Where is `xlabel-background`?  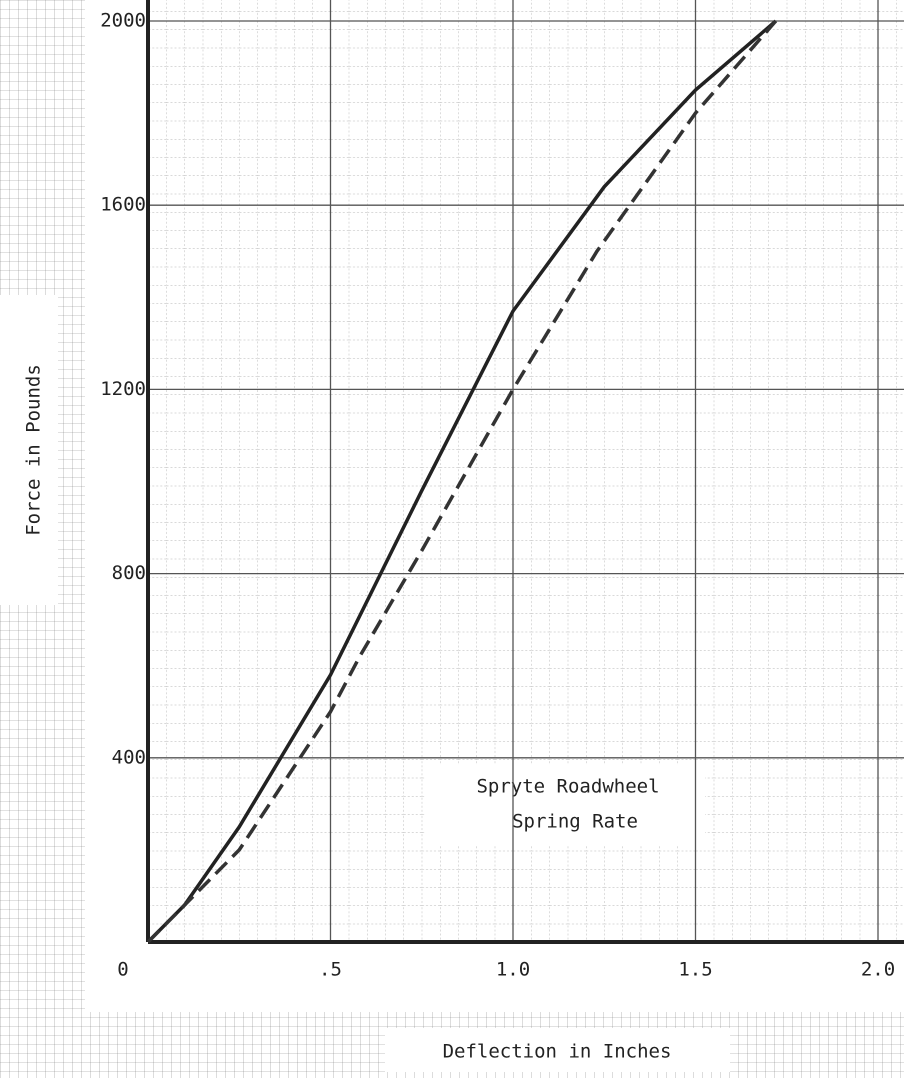
xlabel-background is located at coordinates (557, 1050).